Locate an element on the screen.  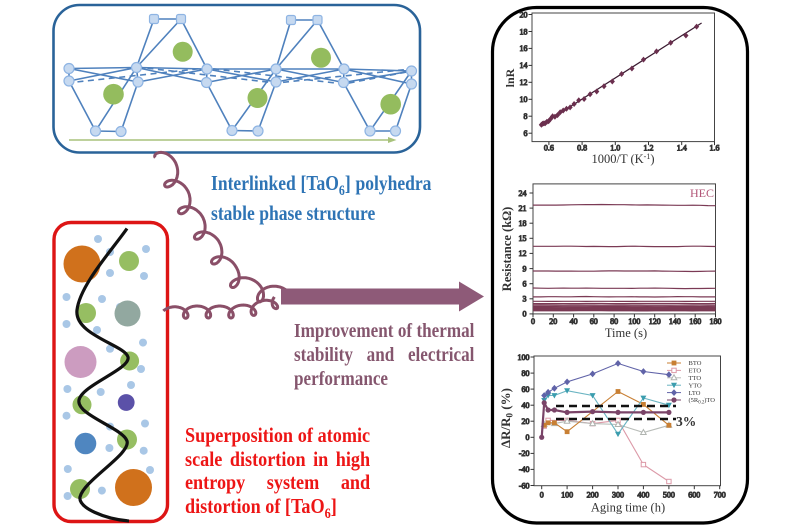
svg-text: 600 is located at coordinates (694, 495).